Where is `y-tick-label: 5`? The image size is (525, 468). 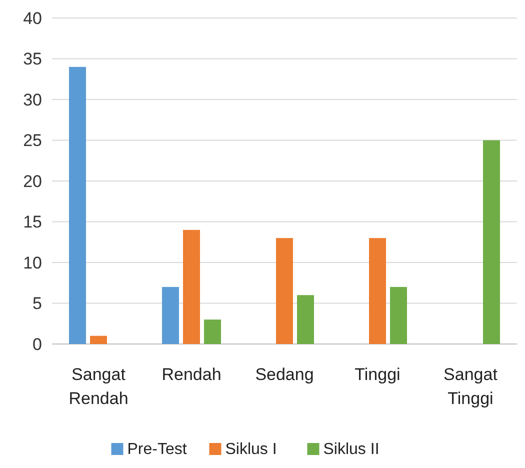 y-tick-label: 5 is located at coordinates (37, 304).